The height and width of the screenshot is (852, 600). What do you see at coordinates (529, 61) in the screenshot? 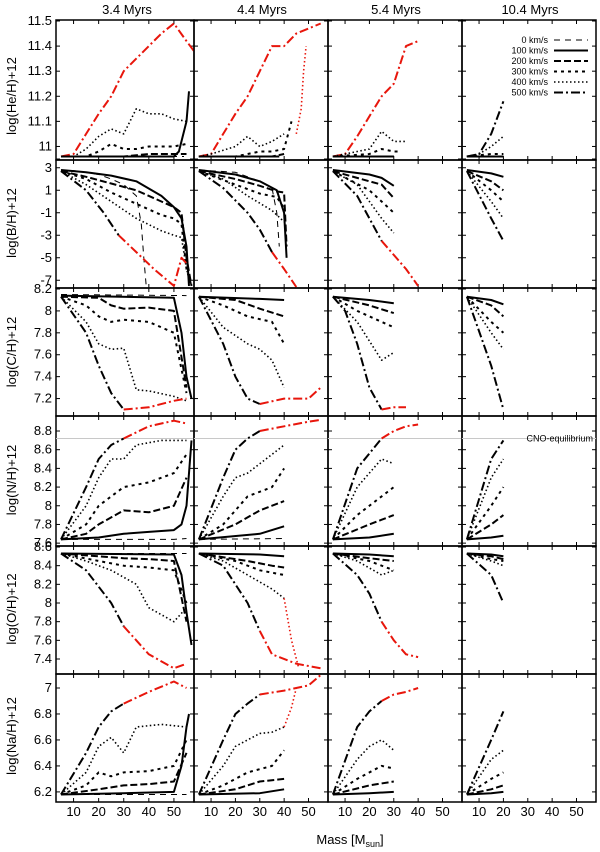
I see `legend-label: 200 km/s` at bounding box center [529, 61].